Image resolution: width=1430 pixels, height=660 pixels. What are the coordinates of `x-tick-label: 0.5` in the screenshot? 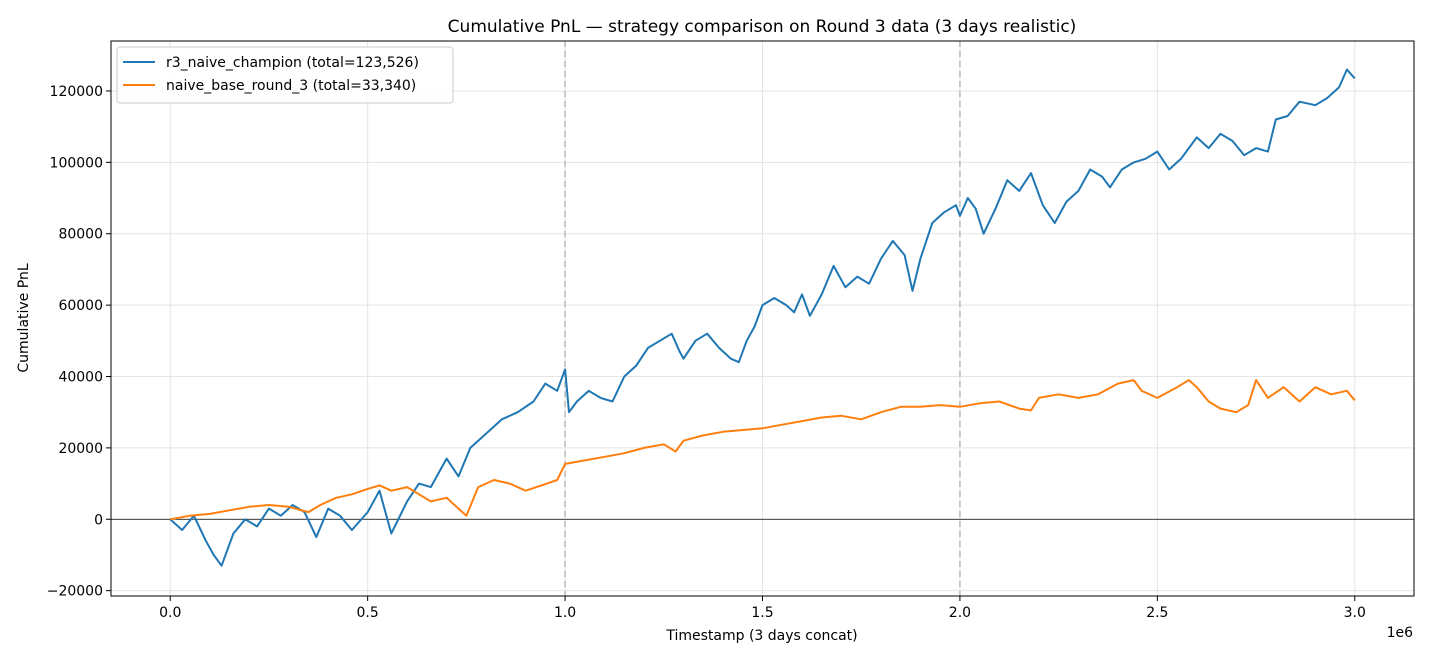 It's located at (368, 613).